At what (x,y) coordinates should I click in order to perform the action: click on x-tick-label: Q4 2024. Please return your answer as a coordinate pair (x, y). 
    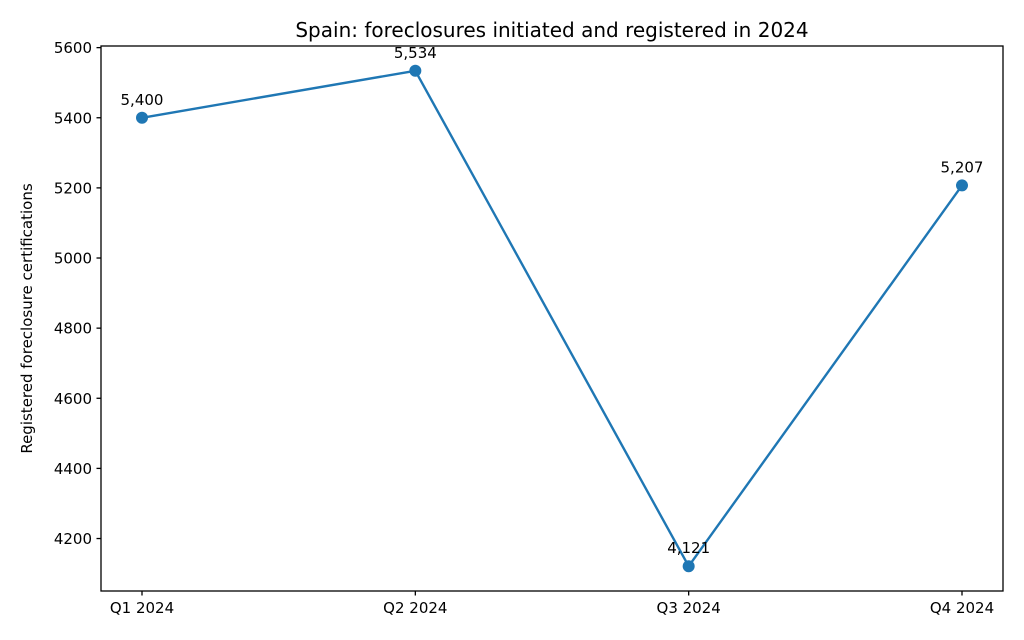
    Looking at the image, I should click on (962, 608).